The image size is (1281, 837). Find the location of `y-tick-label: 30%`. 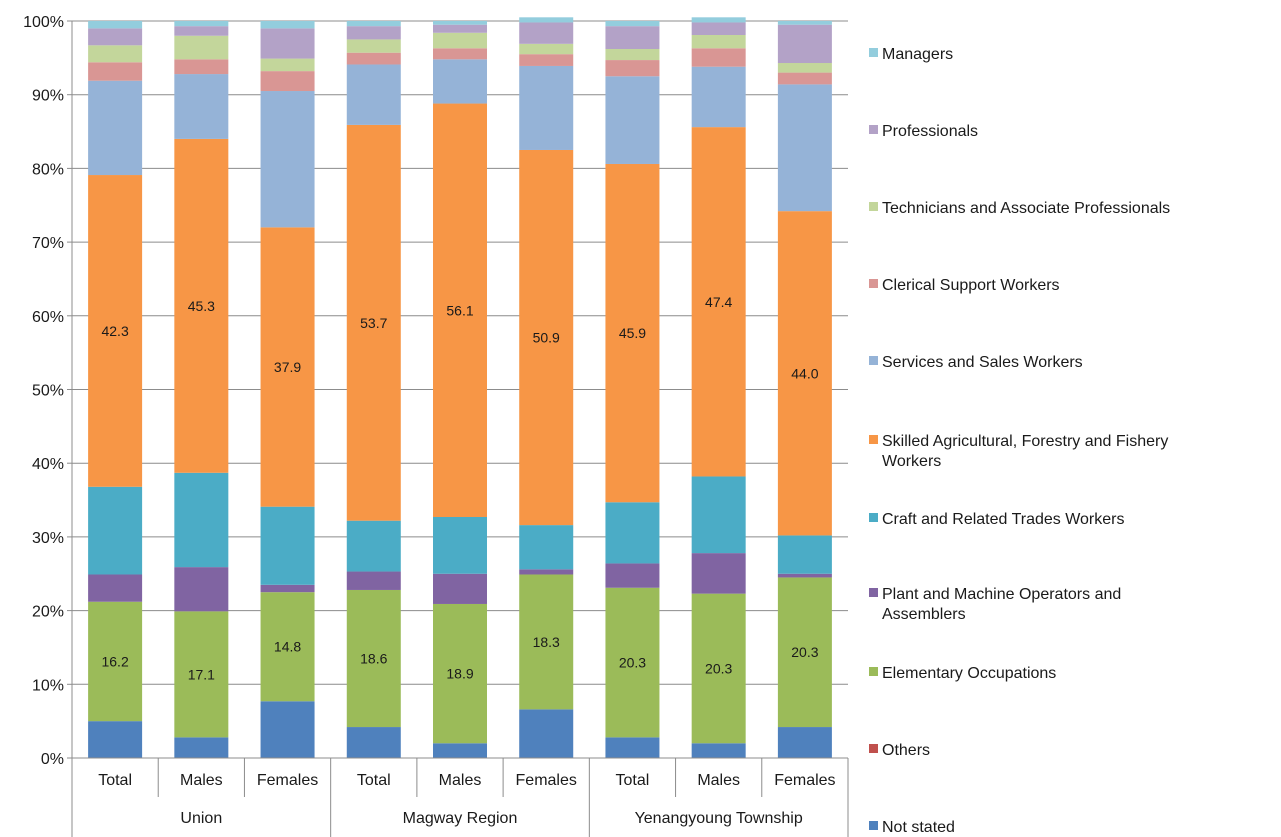

y-tick-label: 30% is located at coordinates (48, 538).